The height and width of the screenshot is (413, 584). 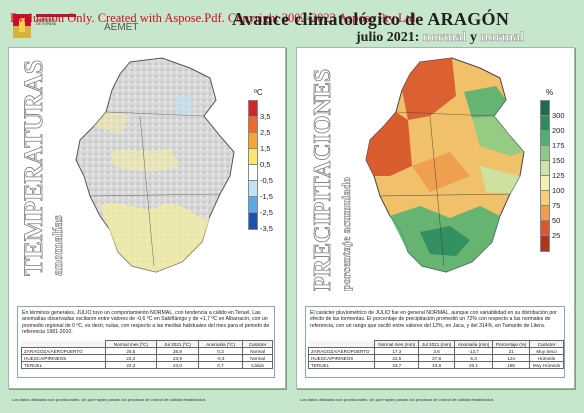 I want to click on precipitation-map, so click(x=445, y=165).